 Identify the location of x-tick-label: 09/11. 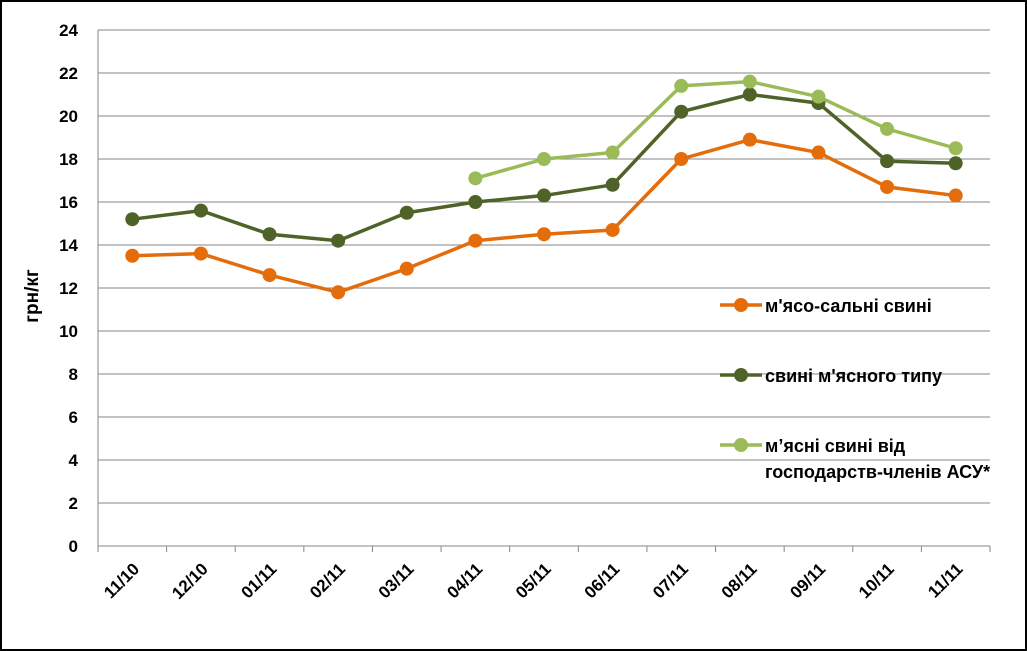
(807, 580).